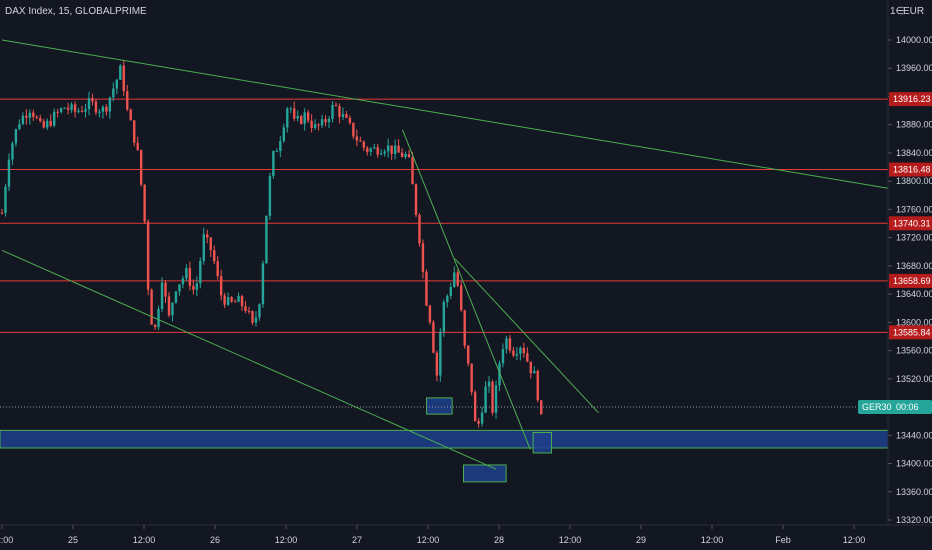 The height and width of the screenshot is (550, 932). Describe the element at coordinates (914, 351) in the screenshot. I see `y-tick-label: 13560.00` at that location.